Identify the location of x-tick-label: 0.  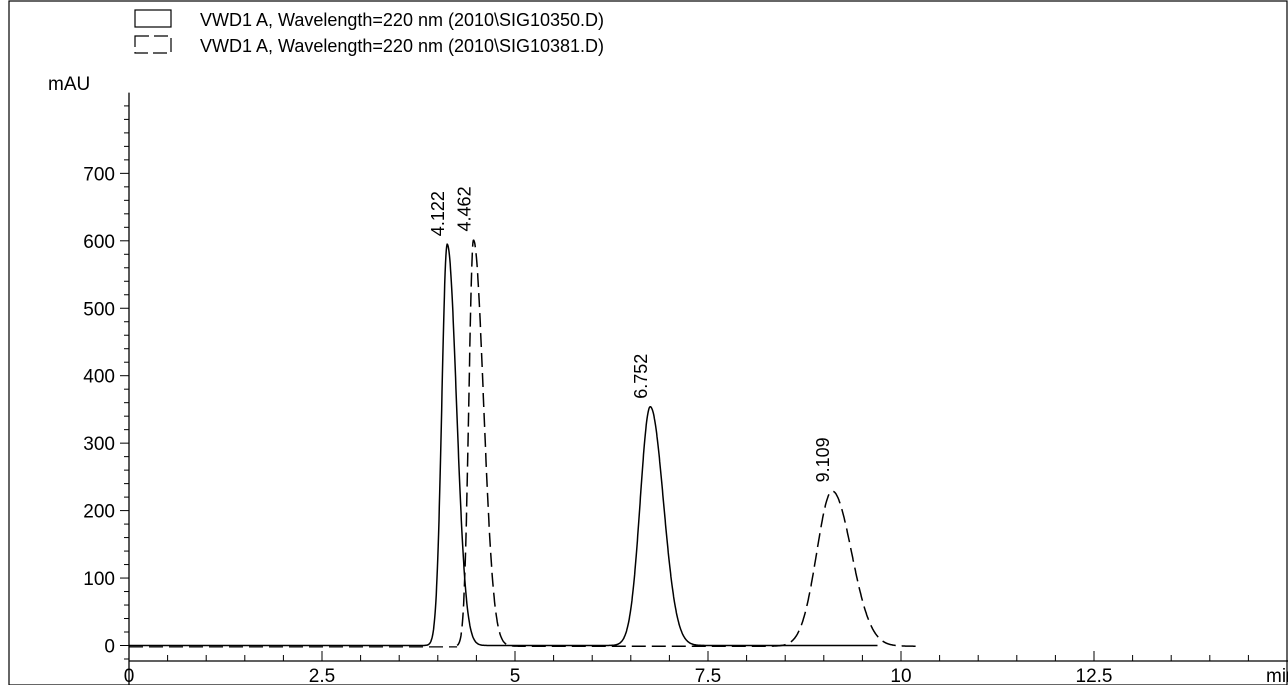
(129, 675).